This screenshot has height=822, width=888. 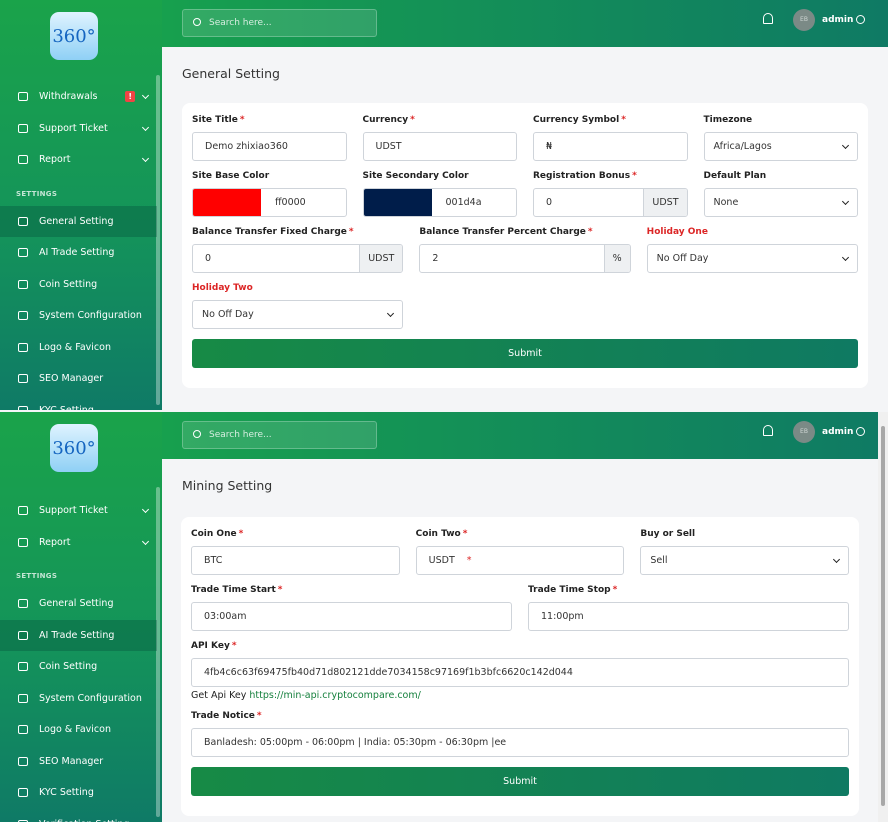 I want to click on api-link: https://min-api.cryptocompare.com/, so click(x=335, y=695).